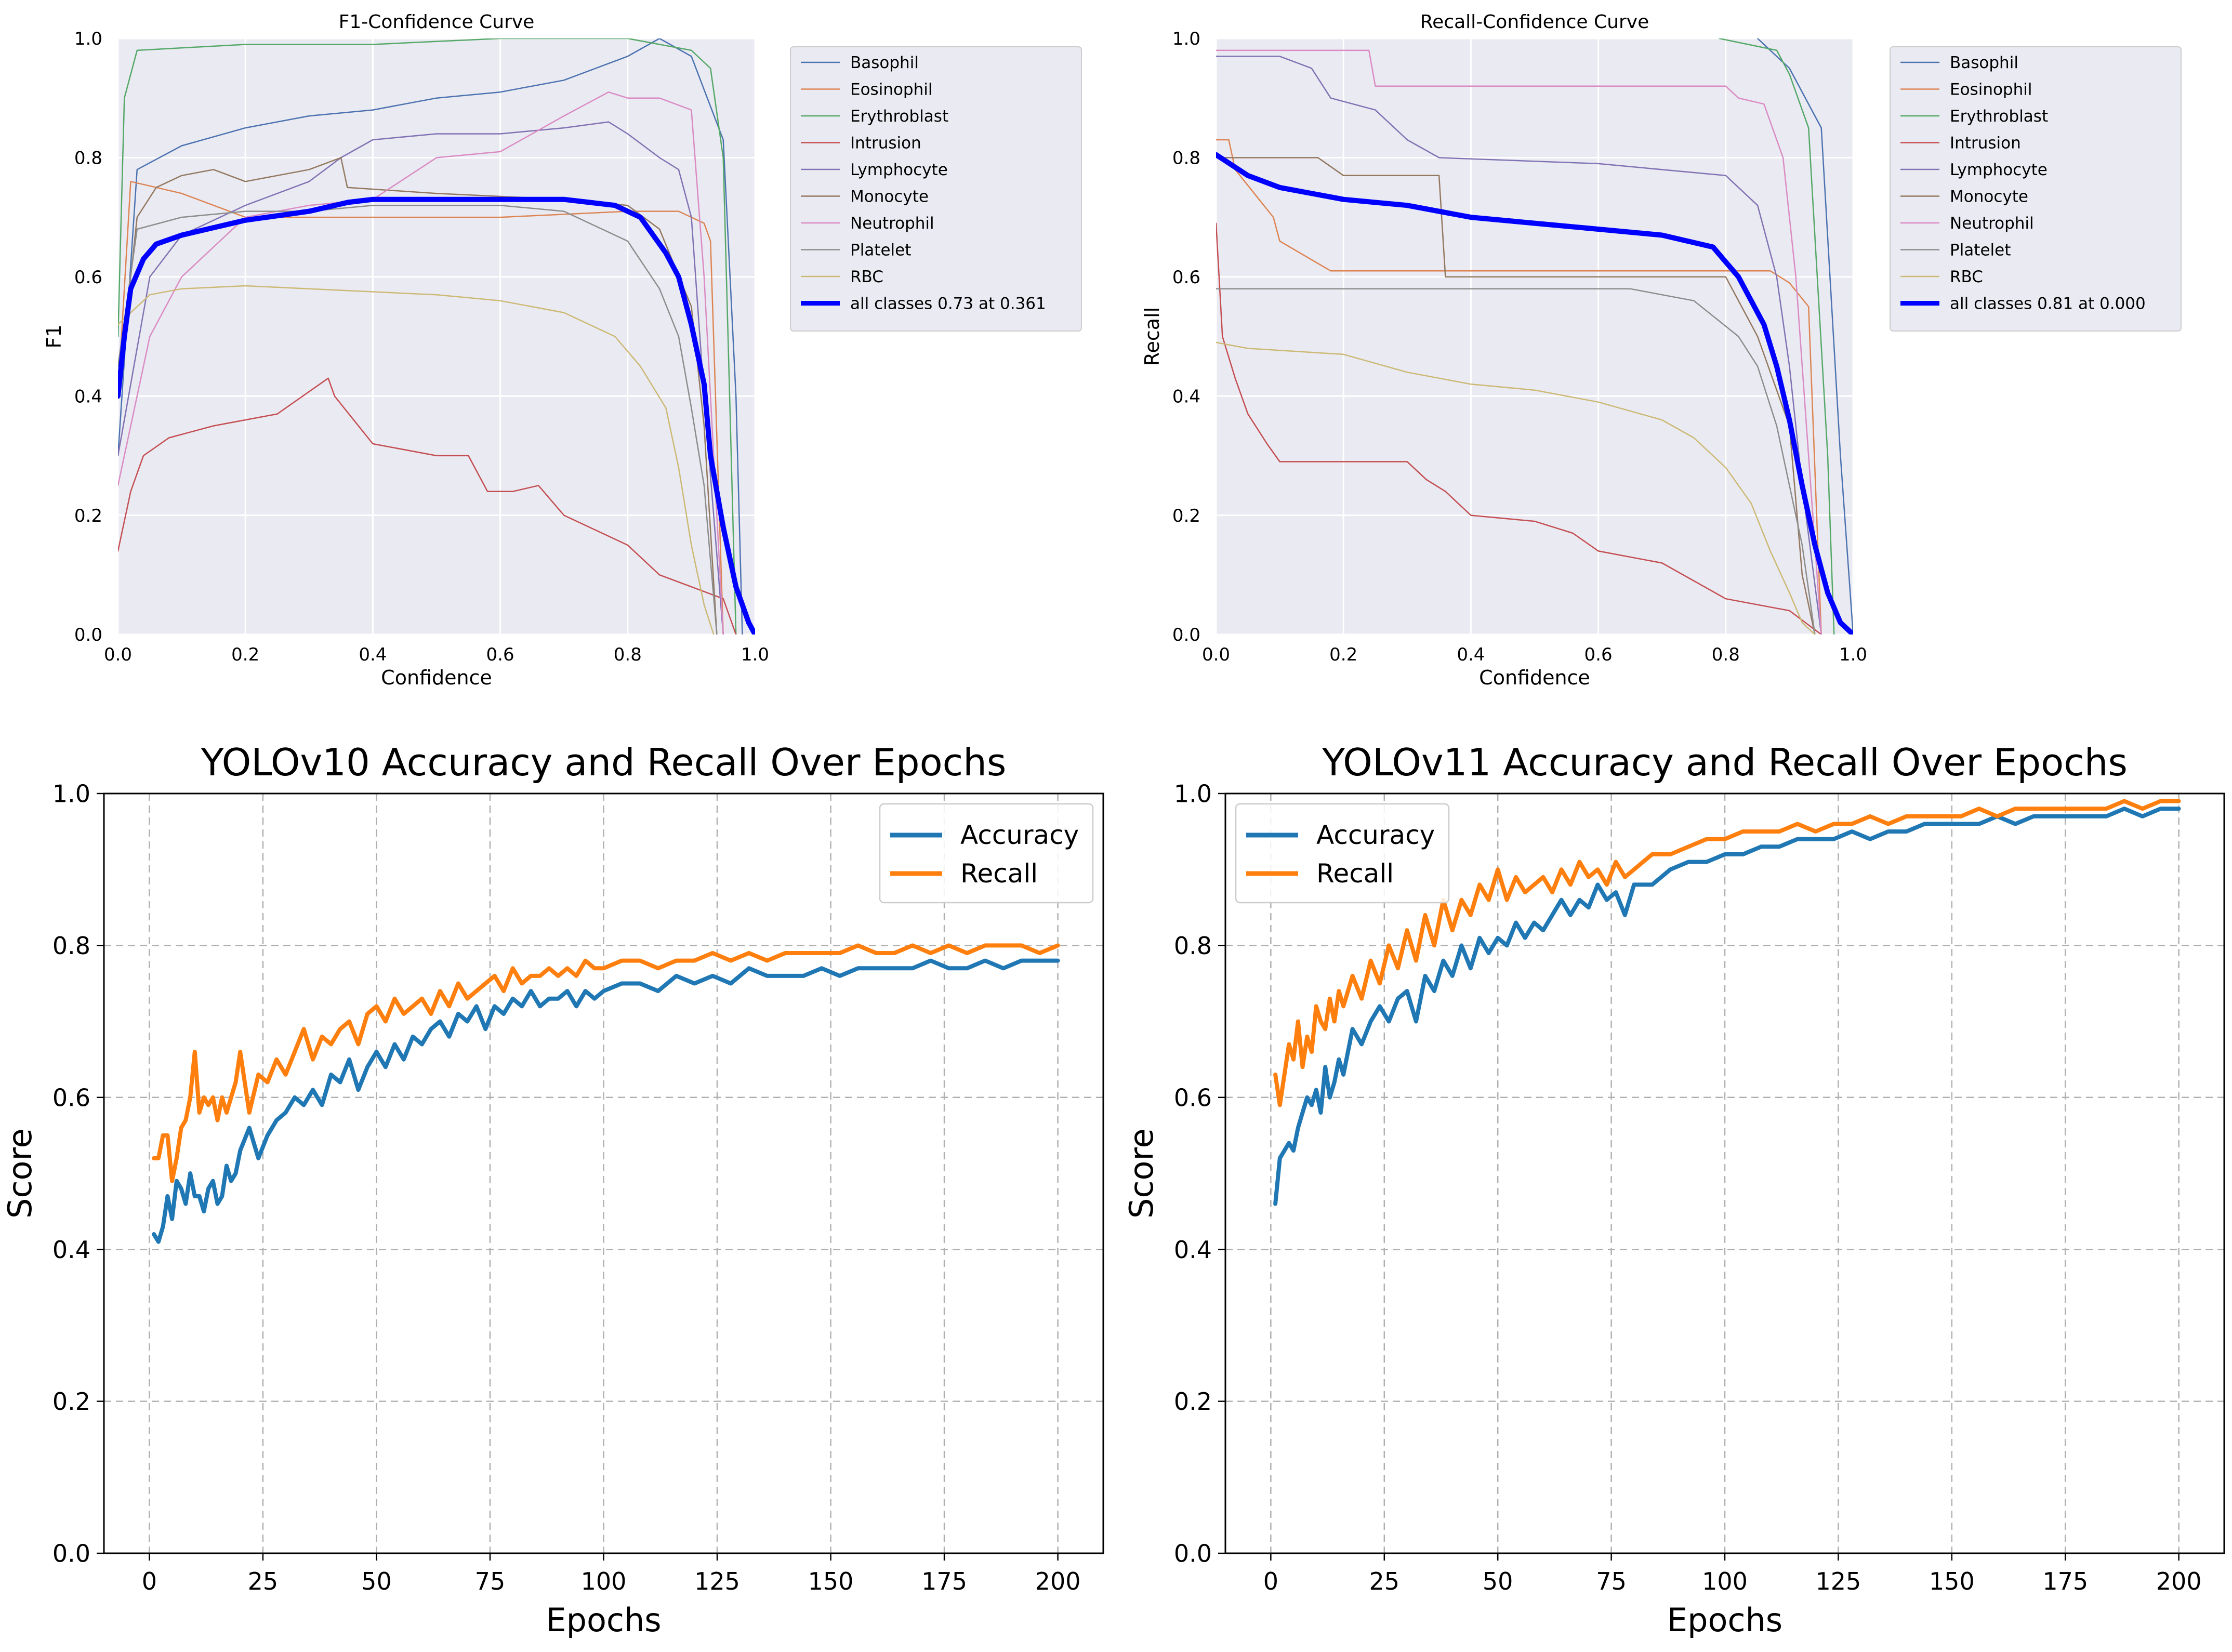 Image resolution: width=2232 pixels, height=1652 pixels. Describe the element at coordinates (948, 304) in the screenshot. I see `legend-entry: all classes 0.73 at 0.361` at that location.